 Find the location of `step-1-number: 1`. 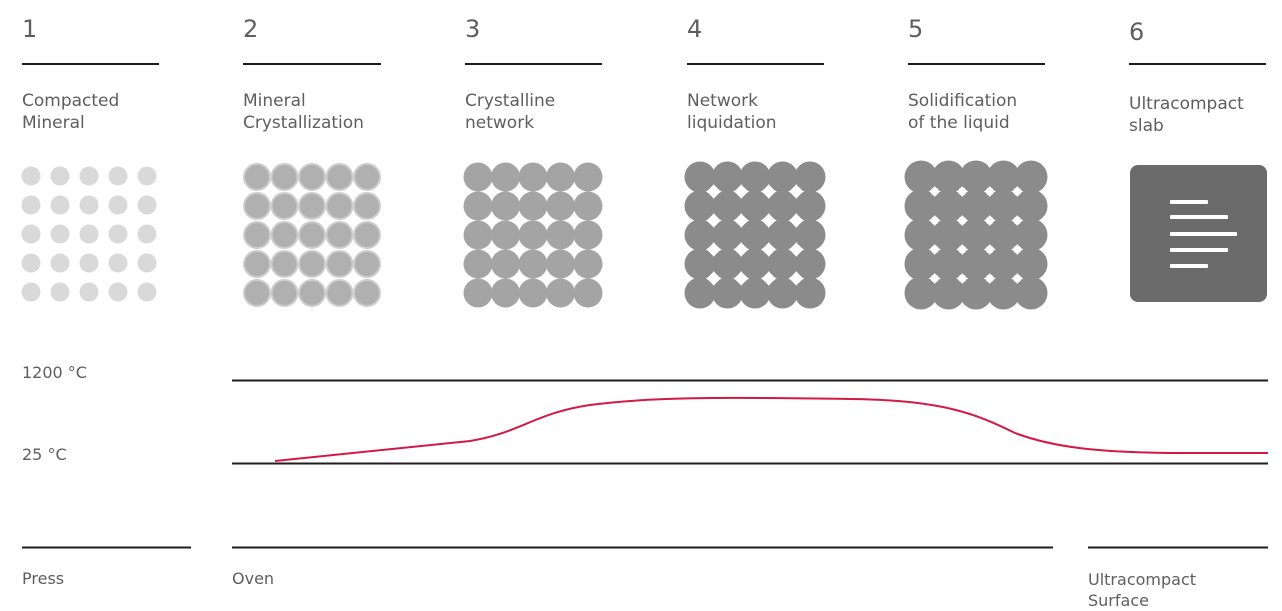

step-1-number: 1 is located at coordinates (30, 29).